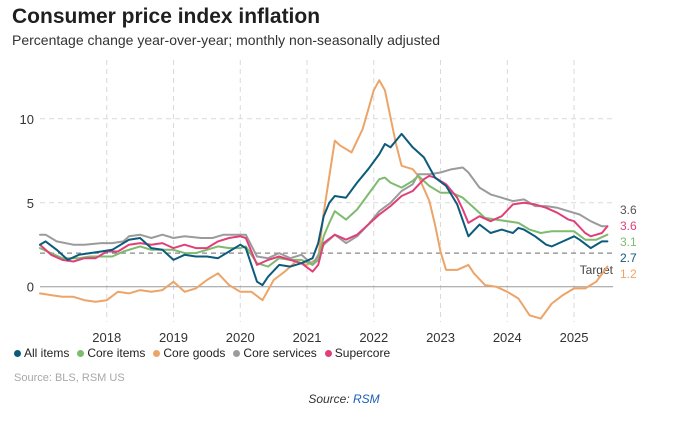 Image resolution: width=688 pixels, height=423 pixels. Describe the element at coordinates (628, 274) in the screenshot. I see `end-label-core-goods: 1.2` at that location.